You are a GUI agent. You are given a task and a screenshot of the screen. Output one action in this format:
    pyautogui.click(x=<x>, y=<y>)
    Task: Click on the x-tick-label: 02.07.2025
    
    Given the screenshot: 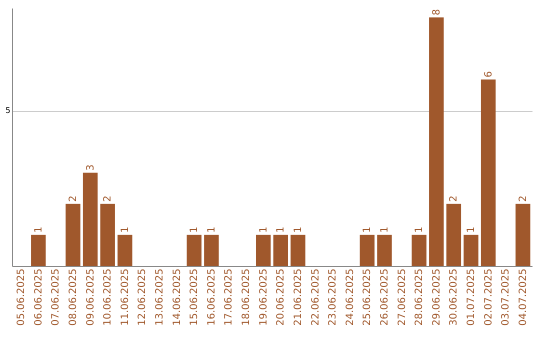 What is the action you would take?
    pyautogui.click(x=488, y=297)
    